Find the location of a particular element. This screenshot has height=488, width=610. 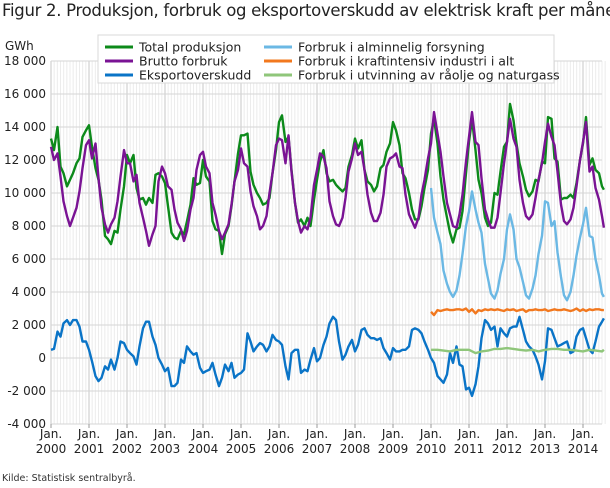

y-tick-label: 8 000 is located at coordinates (29, 226).